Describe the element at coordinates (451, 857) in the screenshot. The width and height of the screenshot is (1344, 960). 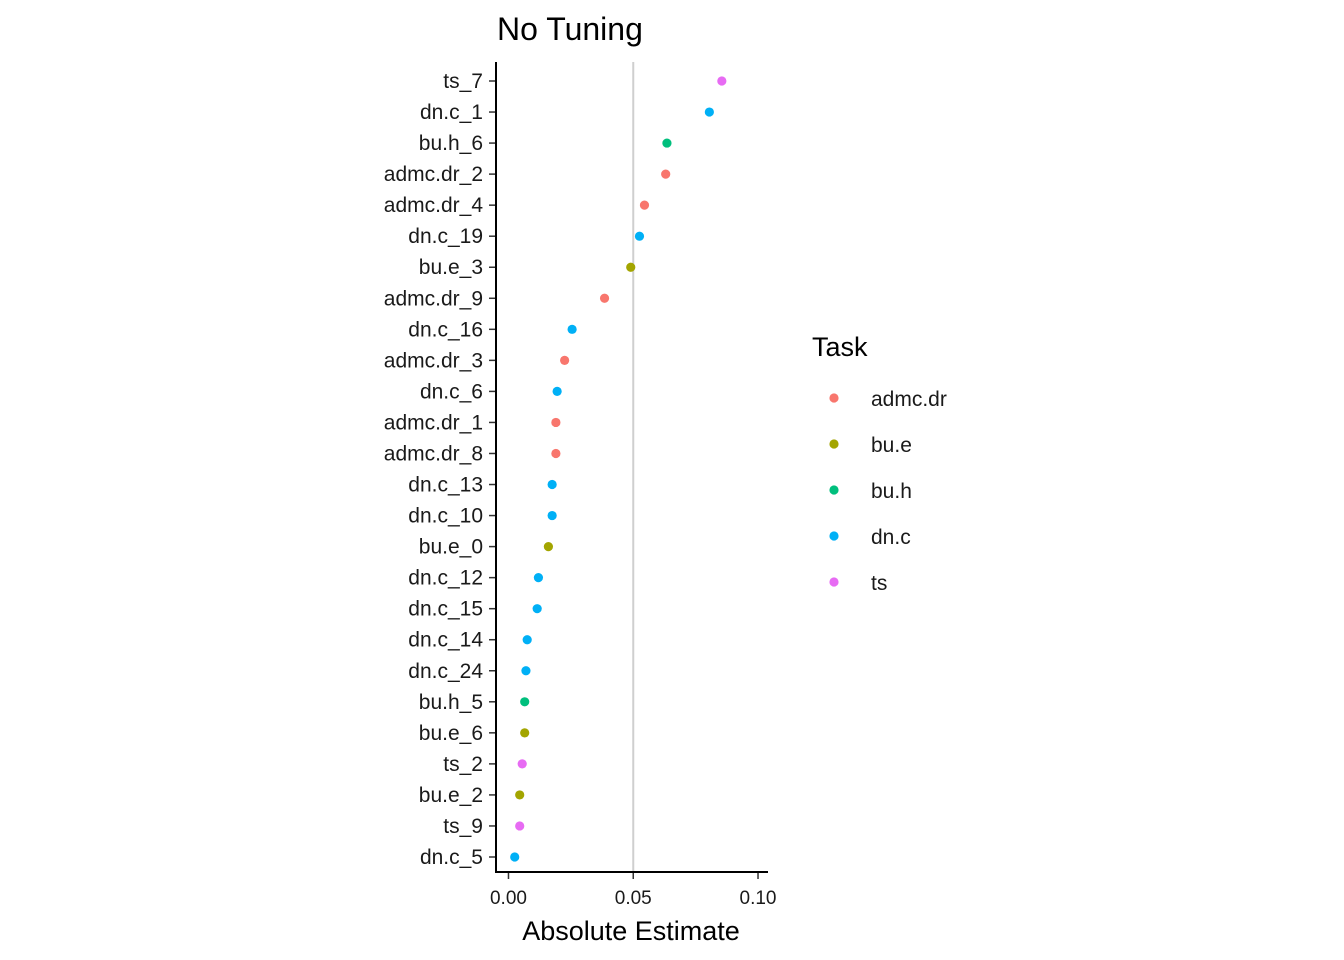
I see `y-tick-label: dn.c_5` at that location.